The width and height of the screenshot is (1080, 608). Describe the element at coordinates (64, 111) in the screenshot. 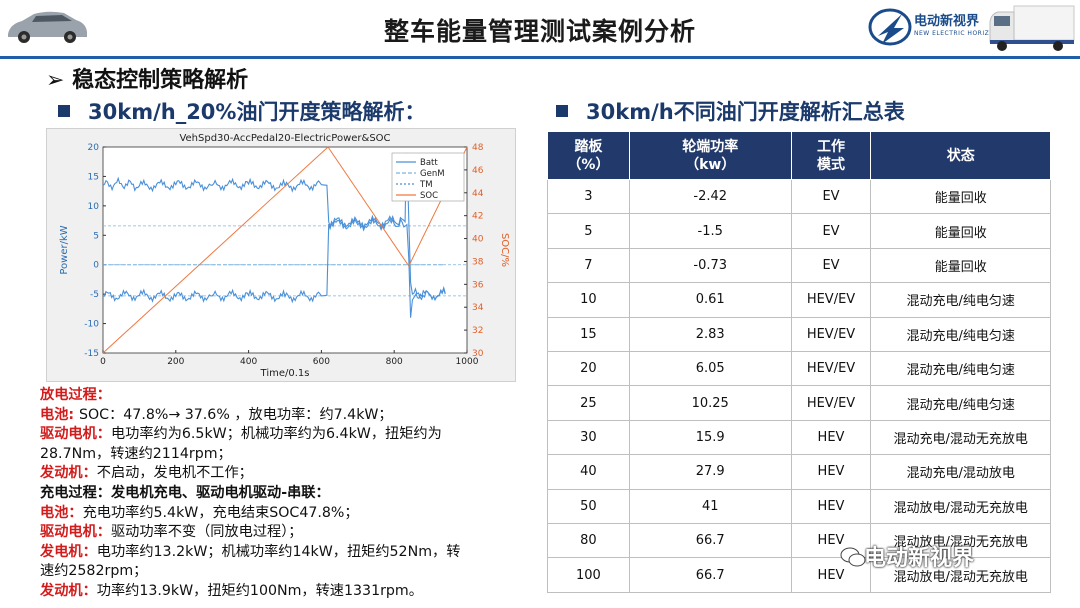

I see `square-bullet-icon` at that location.